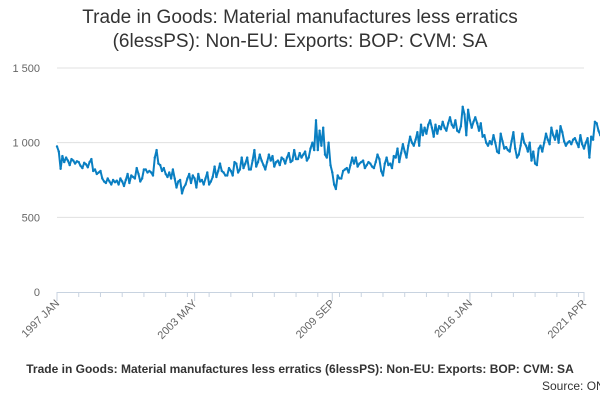  I want to click on y-tick-label-3: 1 500, so click(26, 69).